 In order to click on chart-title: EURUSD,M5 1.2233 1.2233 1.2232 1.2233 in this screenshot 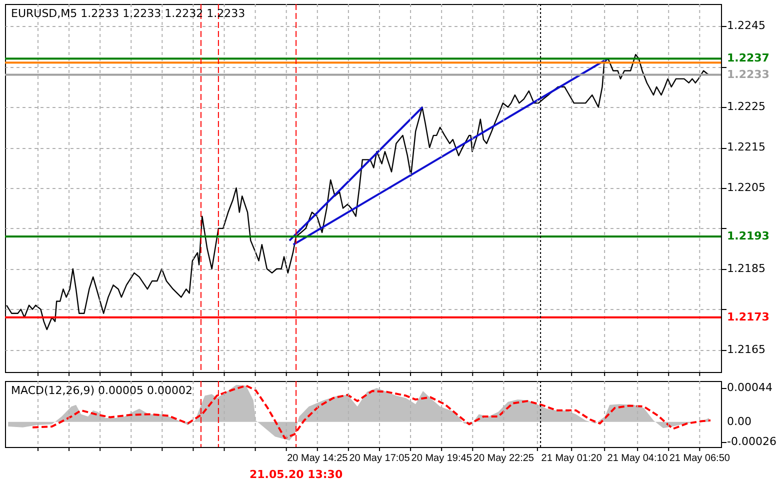, I will do `click(128, 13)`.